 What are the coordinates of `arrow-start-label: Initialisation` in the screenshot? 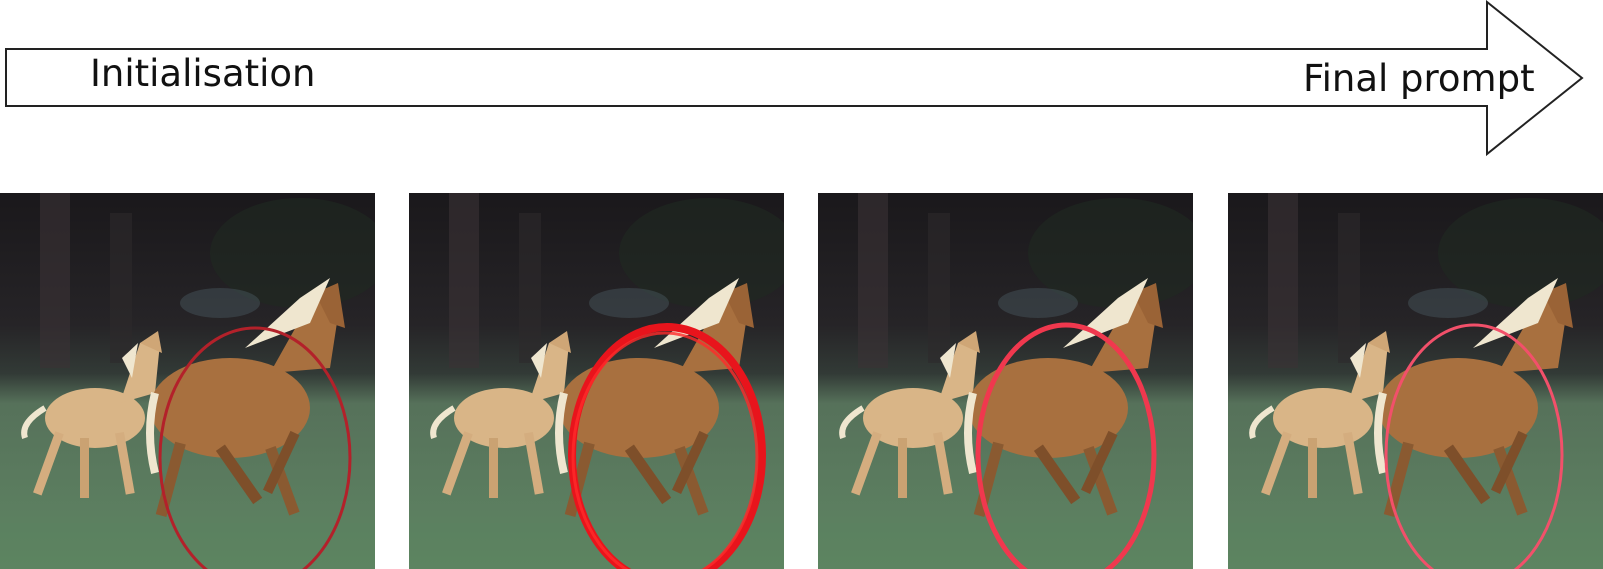 It's located at (203, 73).